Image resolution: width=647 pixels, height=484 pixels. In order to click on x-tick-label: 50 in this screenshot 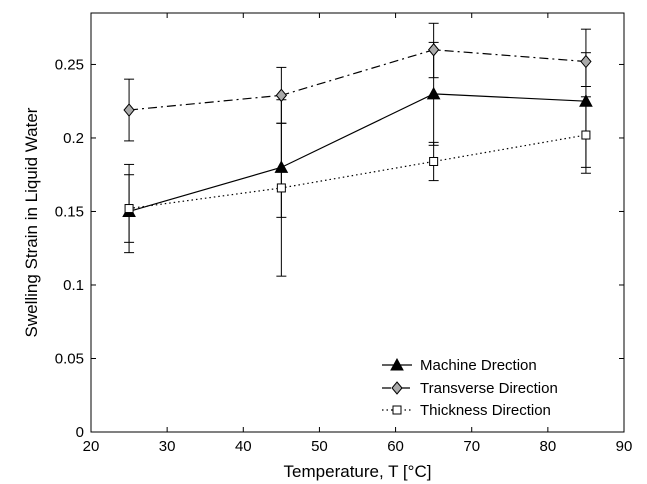, I will do `click(319, 446)`.